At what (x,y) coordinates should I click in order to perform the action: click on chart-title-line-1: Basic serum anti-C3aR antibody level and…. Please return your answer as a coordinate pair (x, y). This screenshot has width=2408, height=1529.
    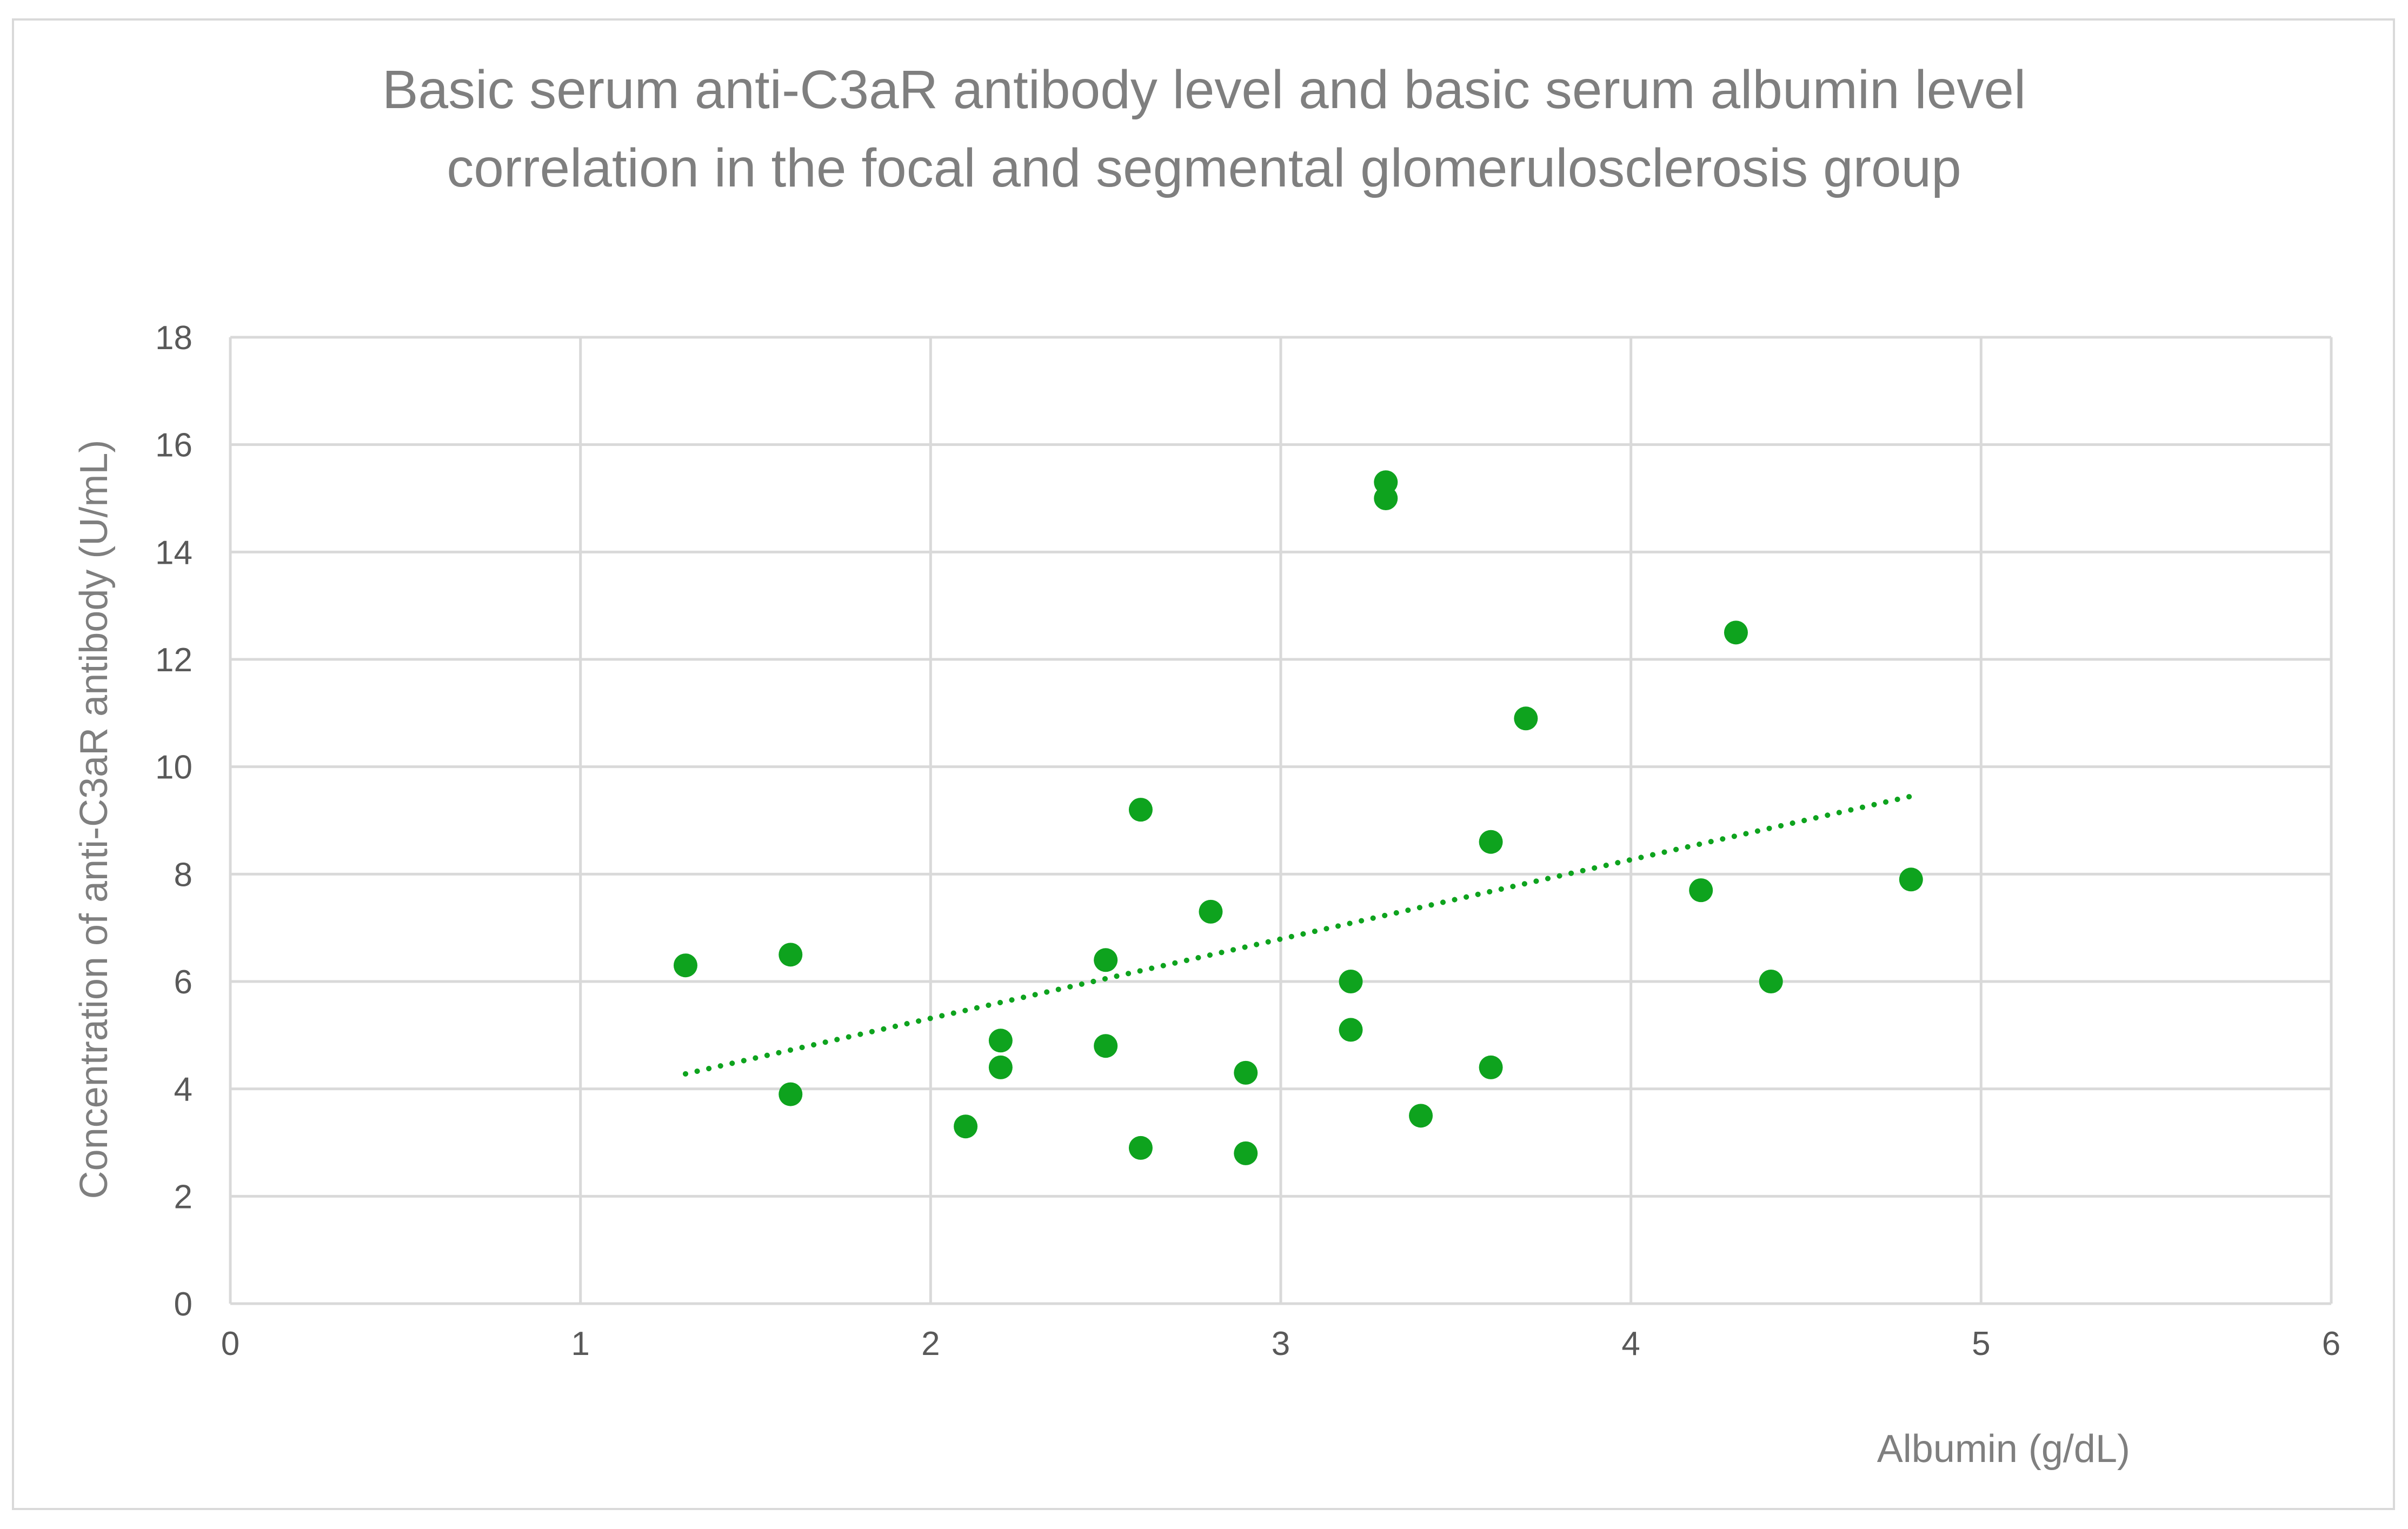
    Looking at the image, I should click on (1204, 89).